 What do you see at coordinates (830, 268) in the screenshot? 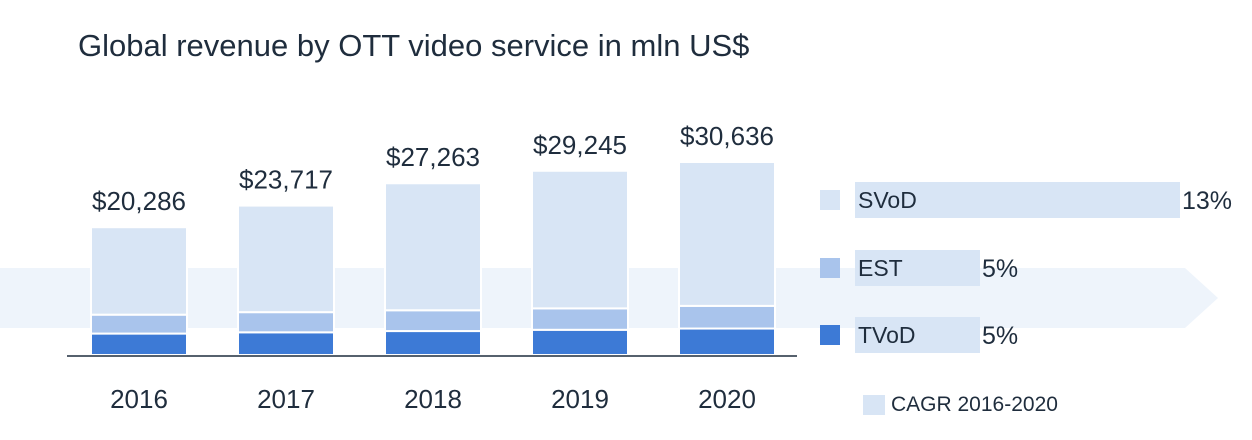
I see `legend-swatch-est` at bounding box center [830, 268].